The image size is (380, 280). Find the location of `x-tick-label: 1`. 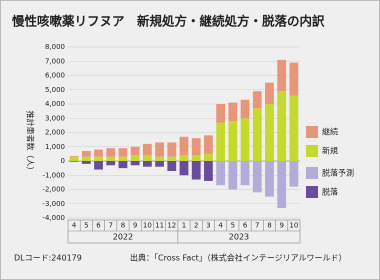

x-tick-label: 1 is located at coordinates (184, 226).